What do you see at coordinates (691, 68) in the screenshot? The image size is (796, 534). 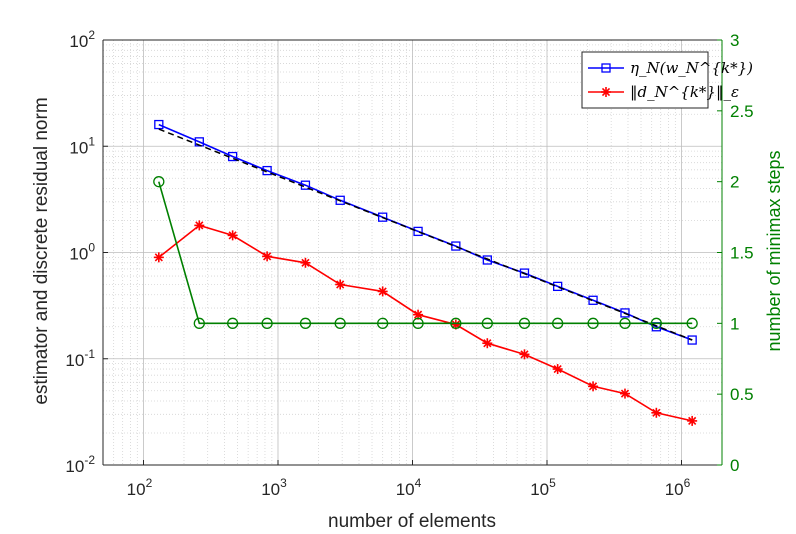 I see `legend-label-0: η_N(w_N^{k*})` at bounding box center [691, 68].